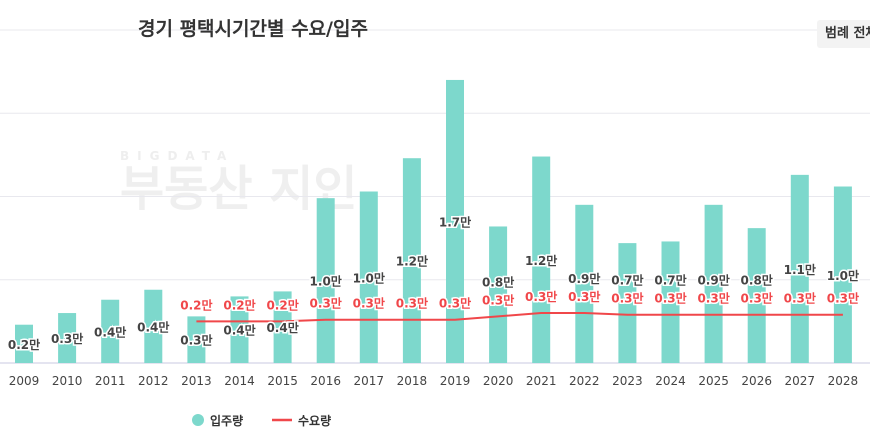 This screenshot has width=870, height=444. I want to click on bar-2023, so click(627, 303).